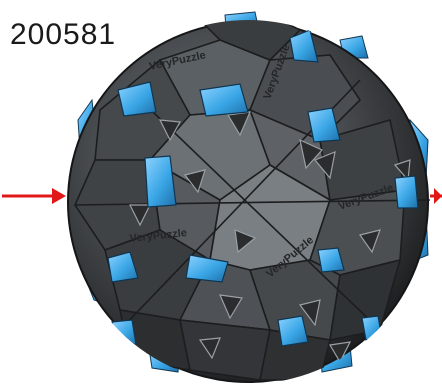  I want to click on logo-text: VeryPuzzle, so click(158, 236).